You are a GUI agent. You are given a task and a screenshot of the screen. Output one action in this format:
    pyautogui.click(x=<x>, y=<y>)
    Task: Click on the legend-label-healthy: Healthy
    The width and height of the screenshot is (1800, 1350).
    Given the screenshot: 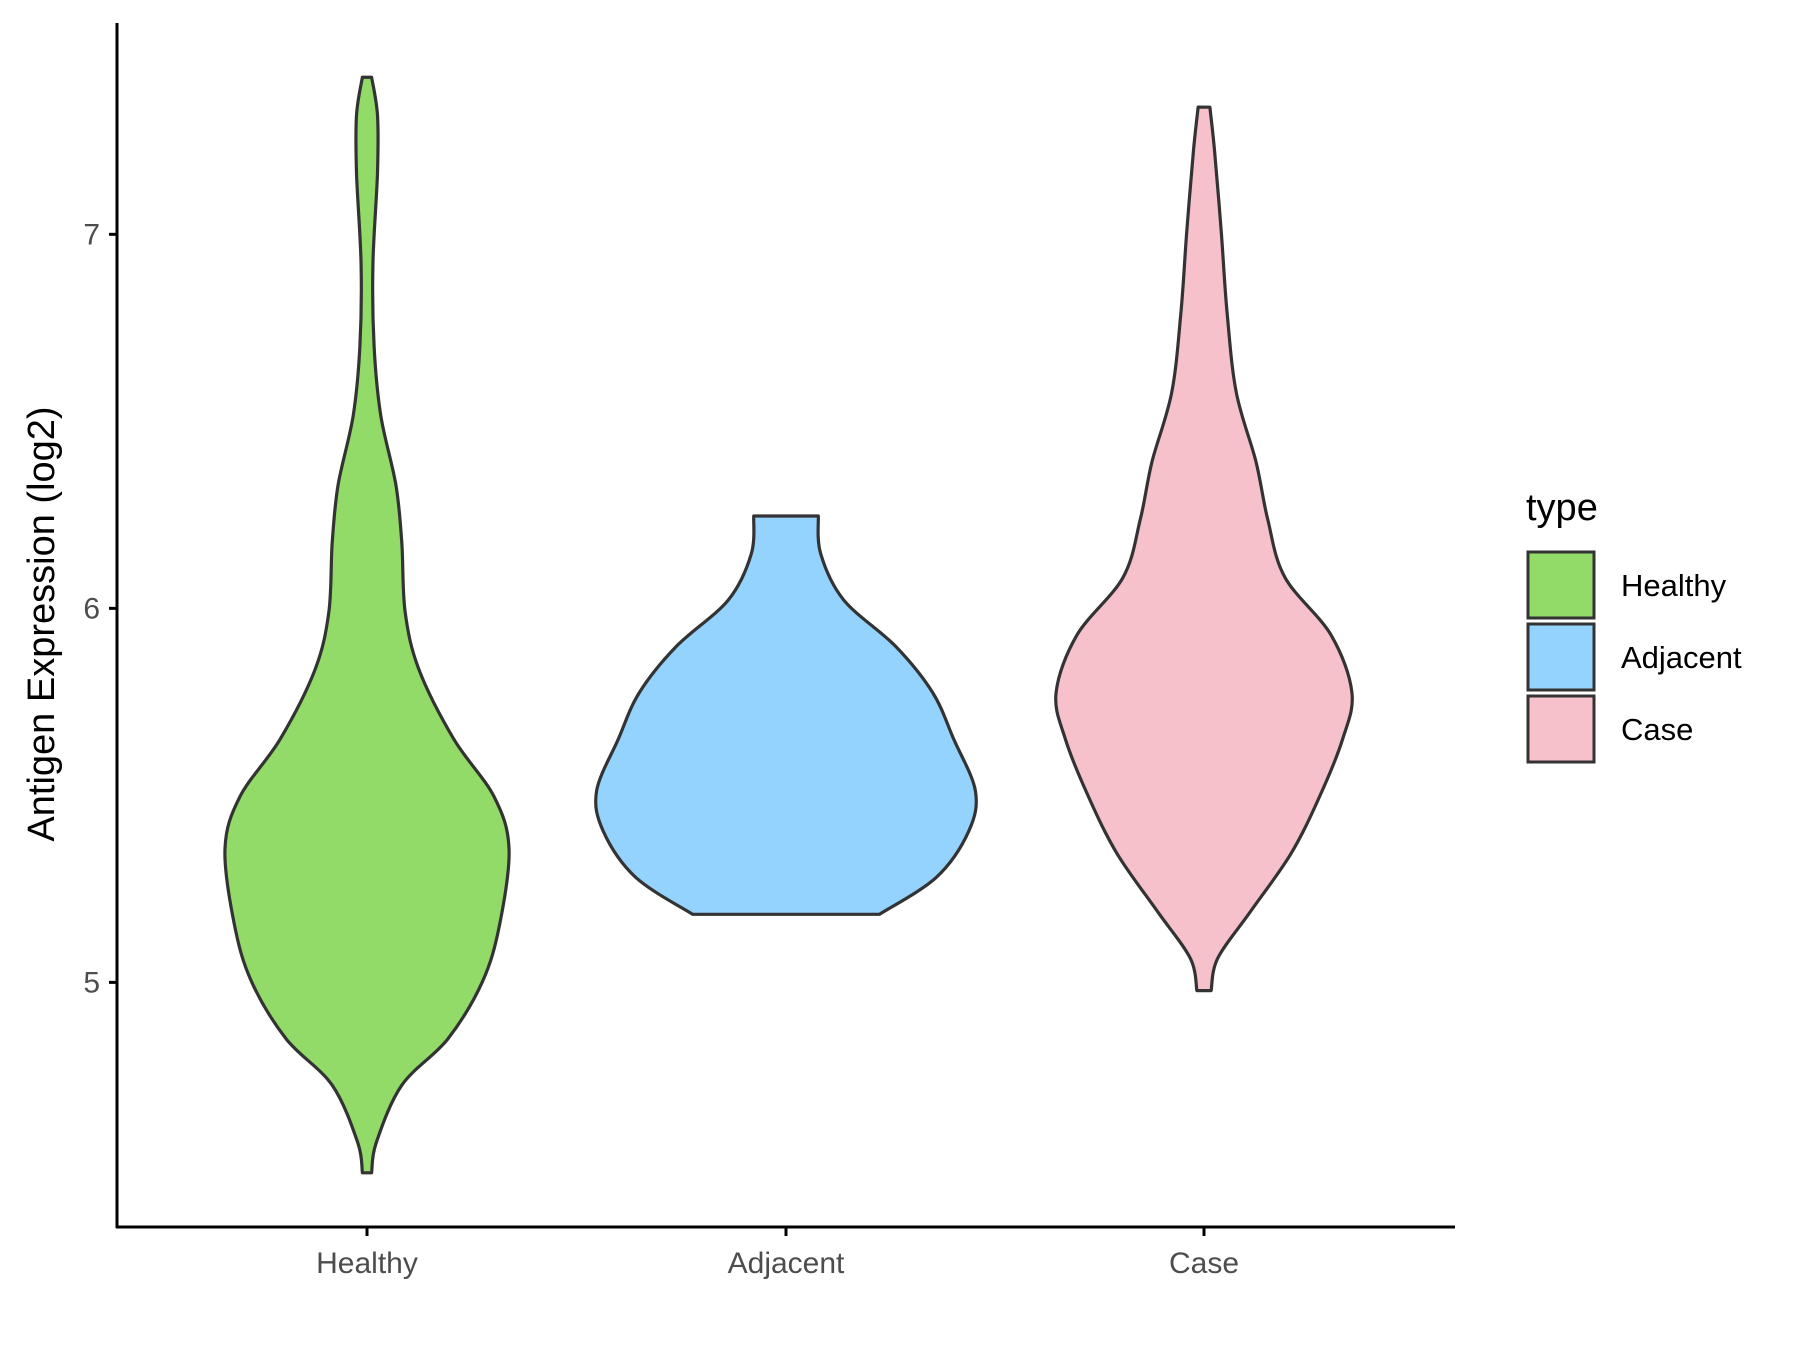 What is the action you would take?
    pyautogui.click(x=1674, y=585)
    